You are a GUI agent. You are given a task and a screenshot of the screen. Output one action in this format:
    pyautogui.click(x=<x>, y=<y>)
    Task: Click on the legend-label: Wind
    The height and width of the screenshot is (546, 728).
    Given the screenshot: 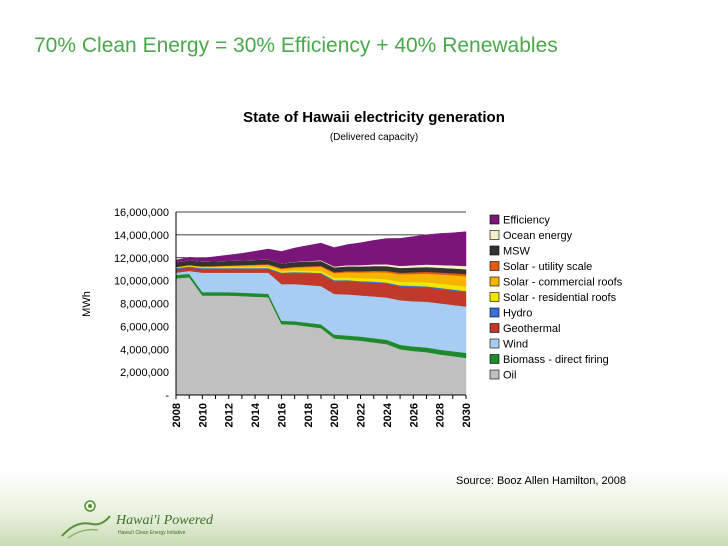 What is the action you would take?
    pyautogui.click(x=515, y=345)
    